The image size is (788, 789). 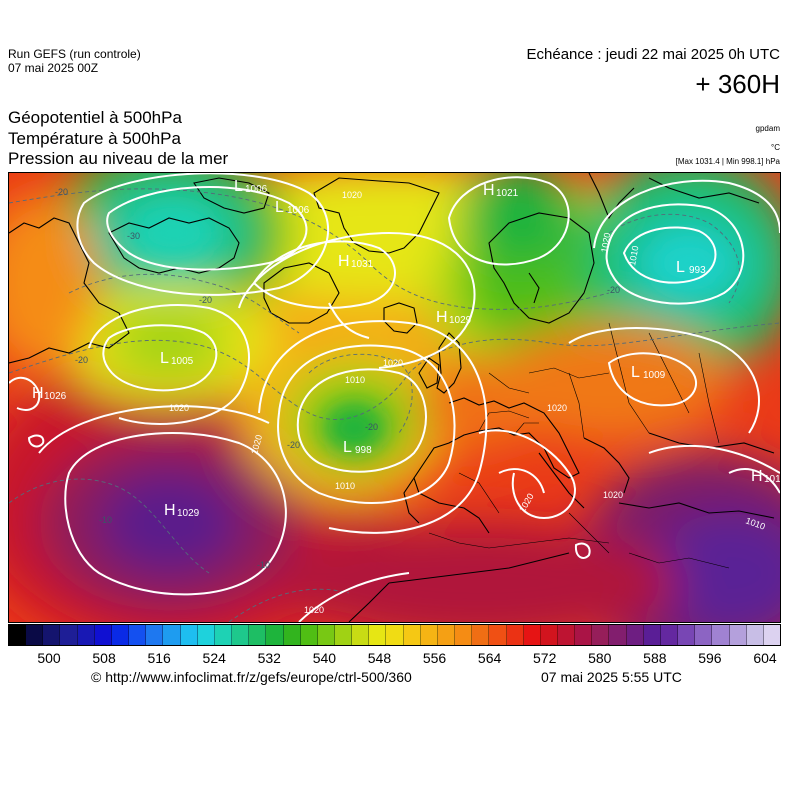 What do you see at coordinates (182, 361) in the screenshot?
I see `svg-text: 1005` at bounding box center [182, 361].